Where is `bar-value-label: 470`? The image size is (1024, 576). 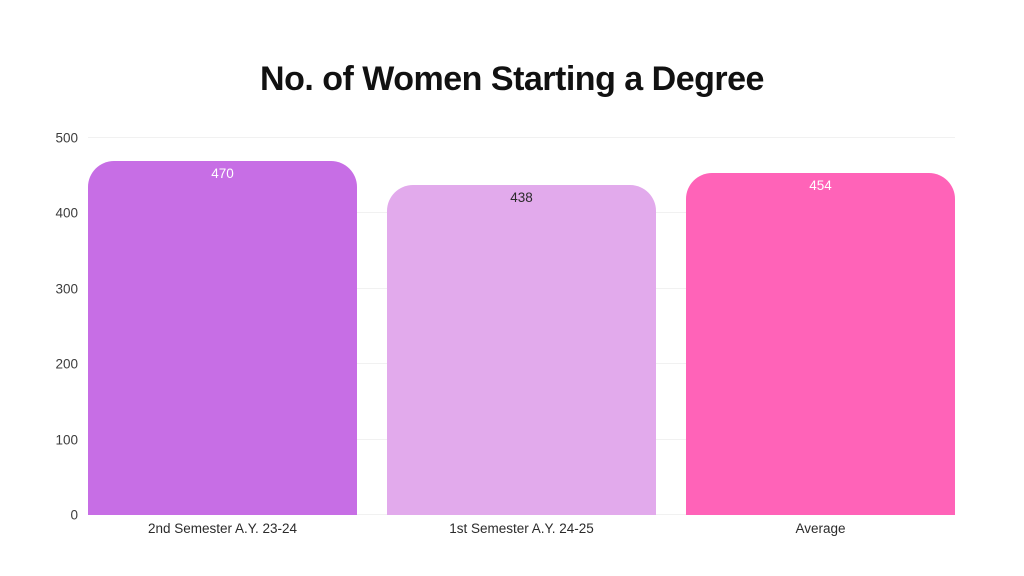 bar-value-label: 470 is located at coordinates (222, 173).